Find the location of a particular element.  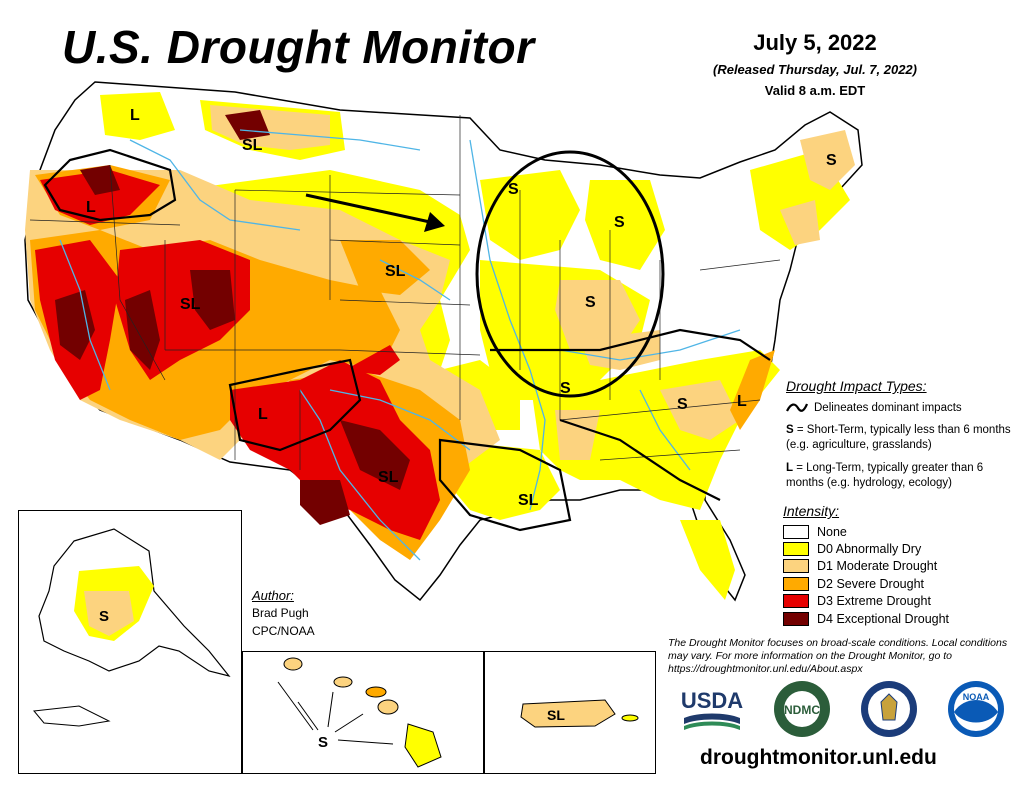

label-alaska: S is located at coordinates (104, 616).